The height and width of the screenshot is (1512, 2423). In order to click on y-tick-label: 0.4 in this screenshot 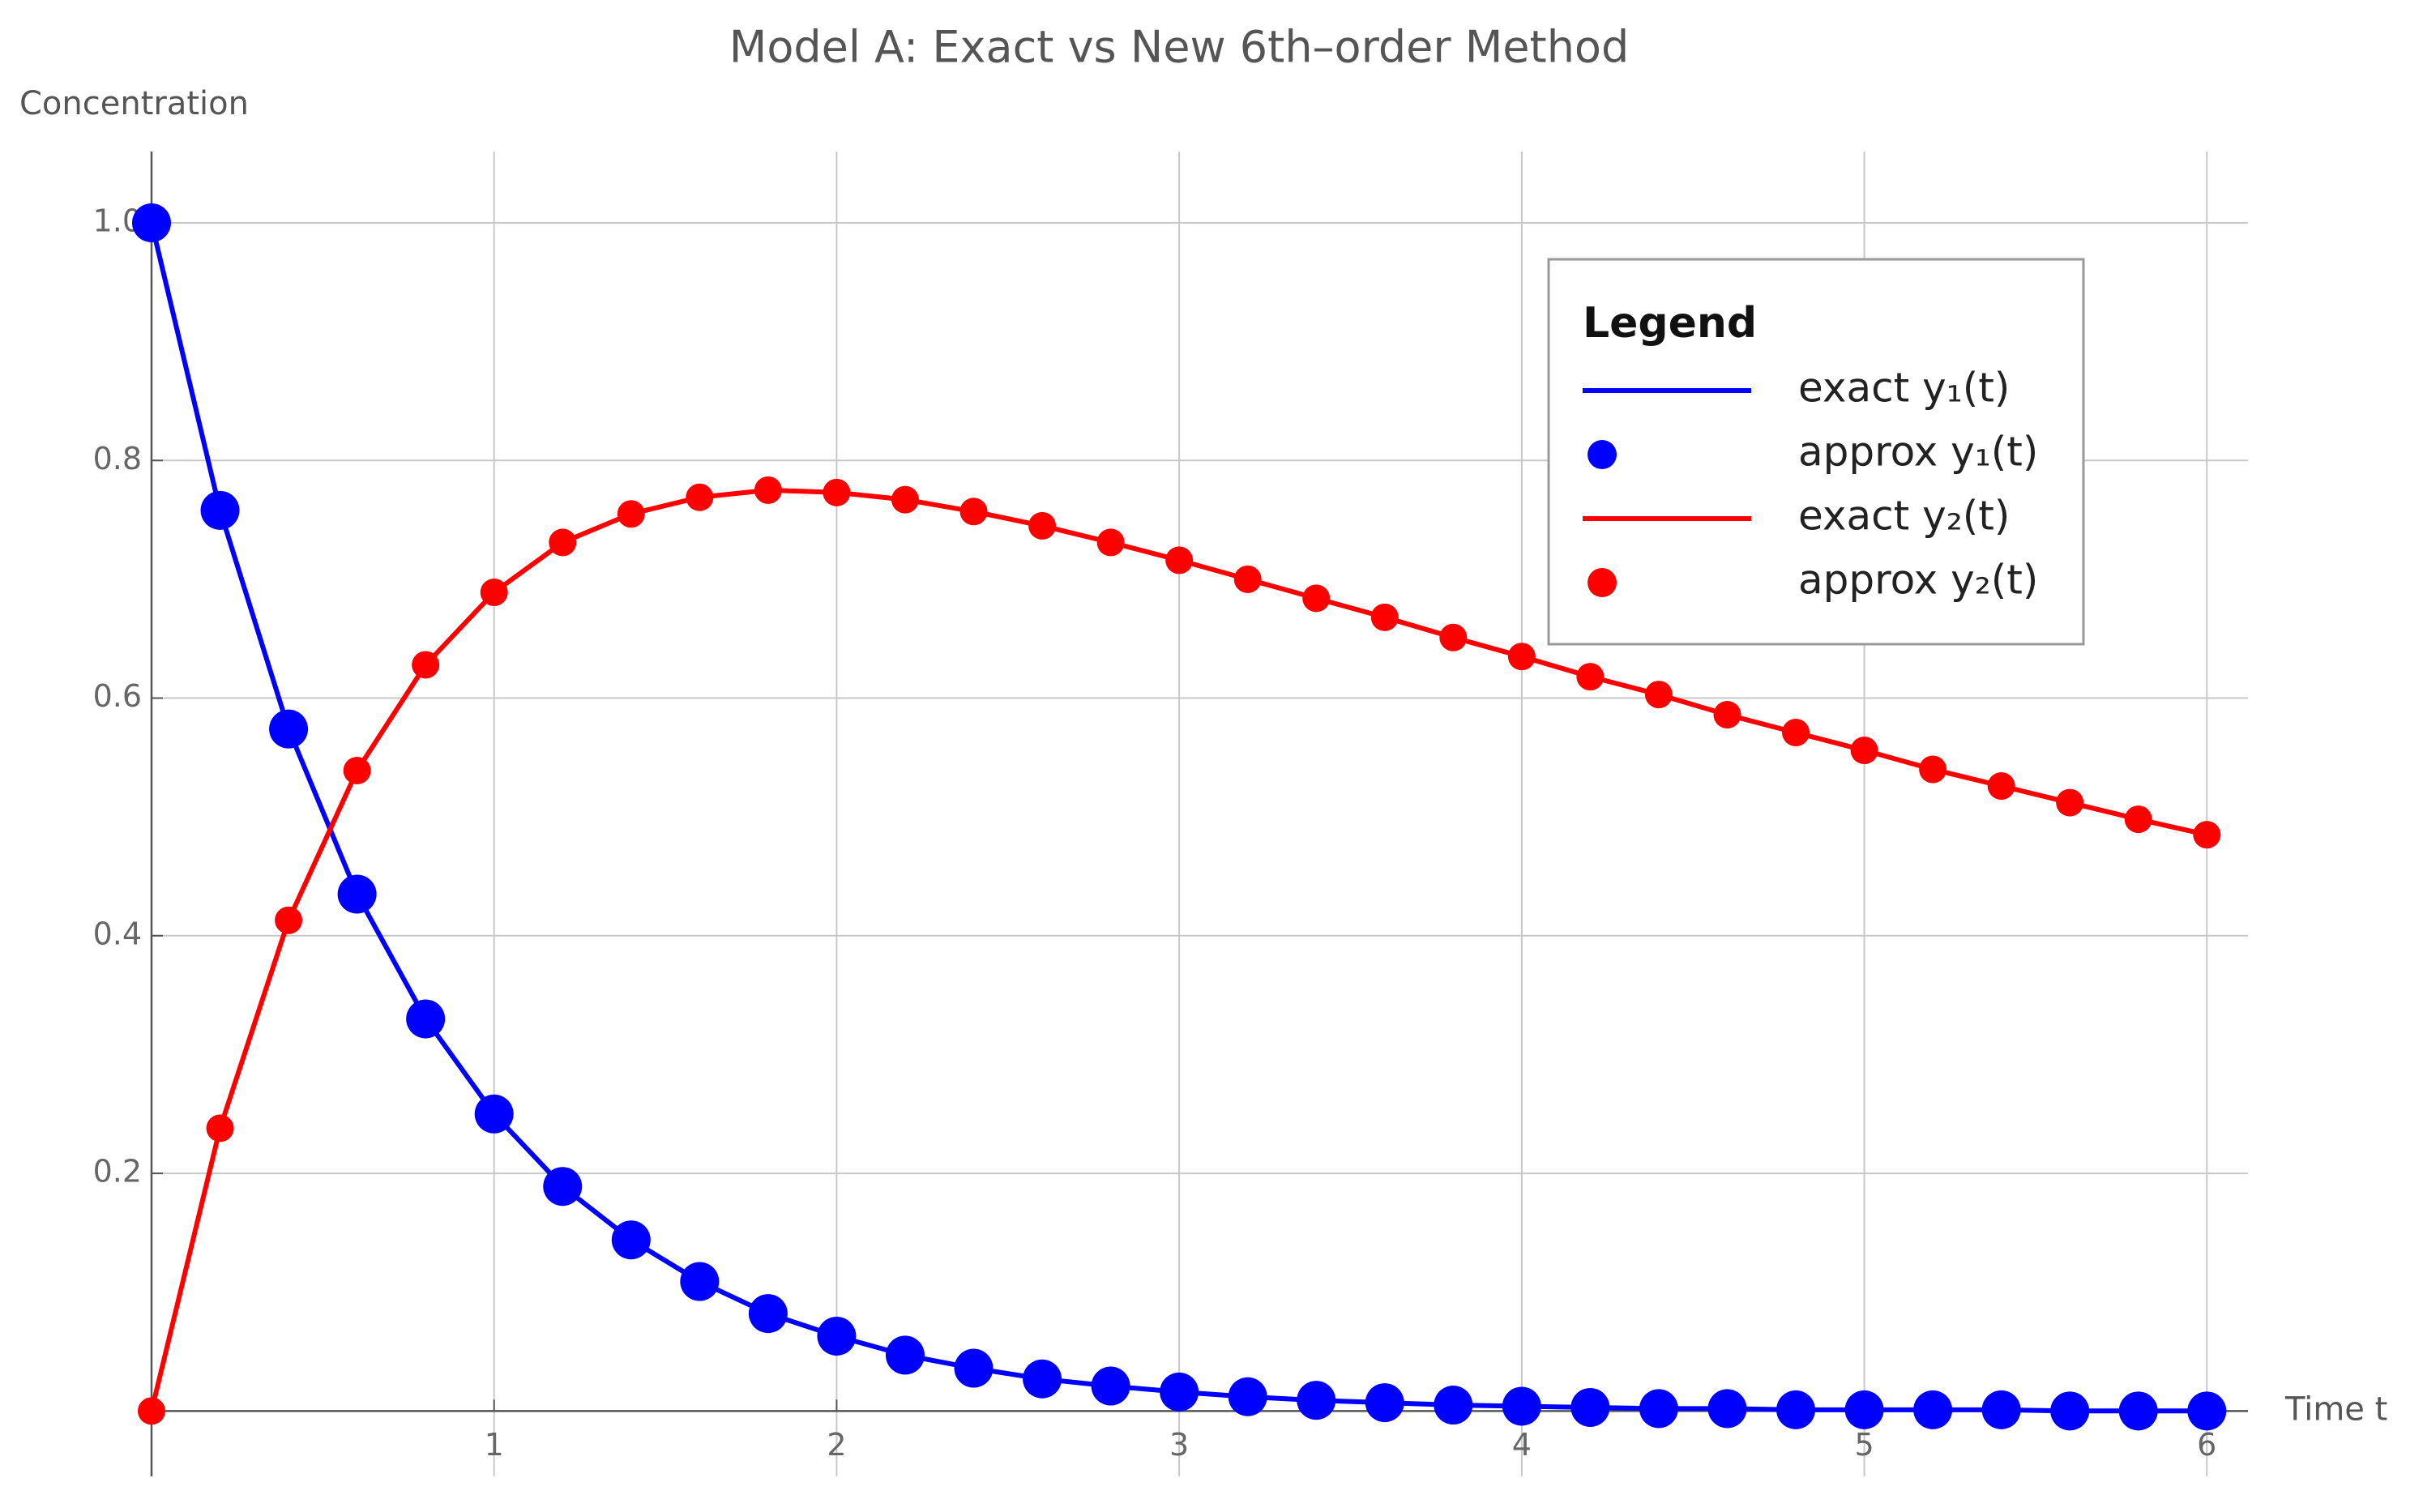, I will do `click(118, 934)`.